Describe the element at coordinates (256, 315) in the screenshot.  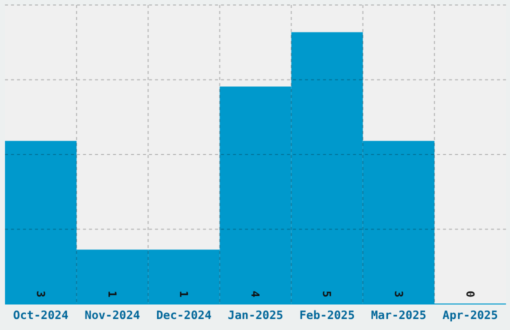
I see `x-tick-label: Jan-2025` at that location.